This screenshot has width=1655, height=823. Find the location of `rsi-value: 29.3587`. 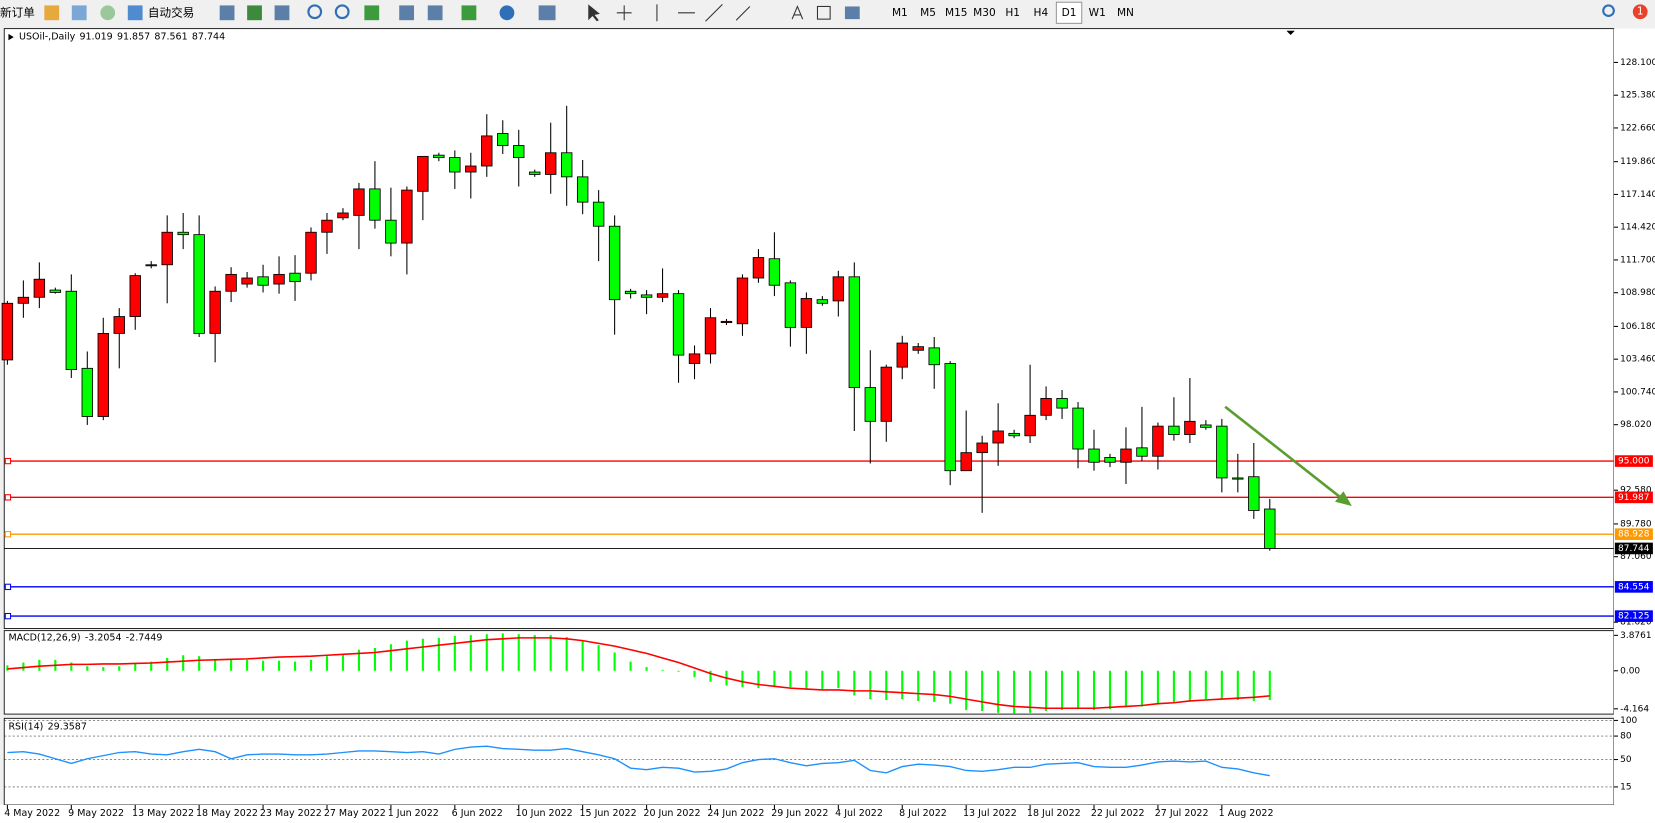

rsi-value: 29.3587 is located at coordinates (67, 726).